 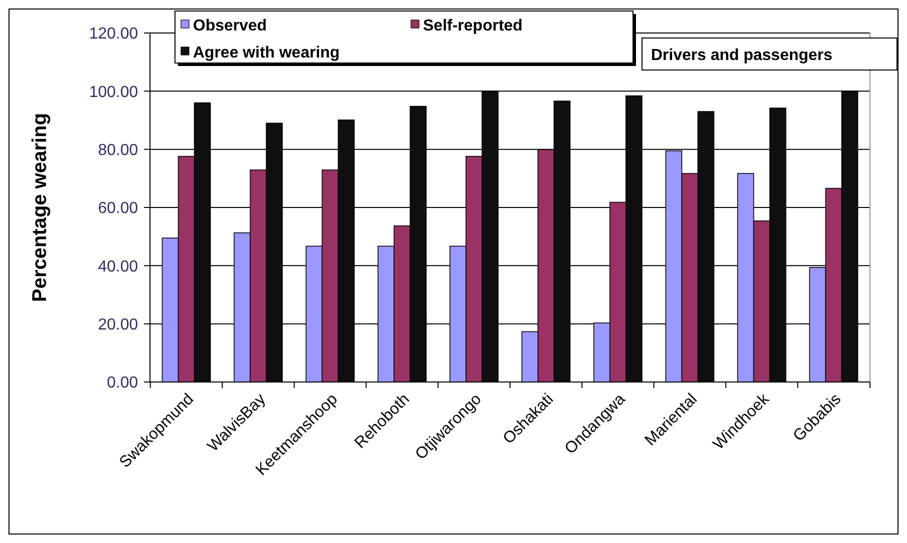 What do you see at coordinates (40, 207) in the screenshot?
I see `y-axis-title: Percentage wearing` at bounding box center [40, 207].